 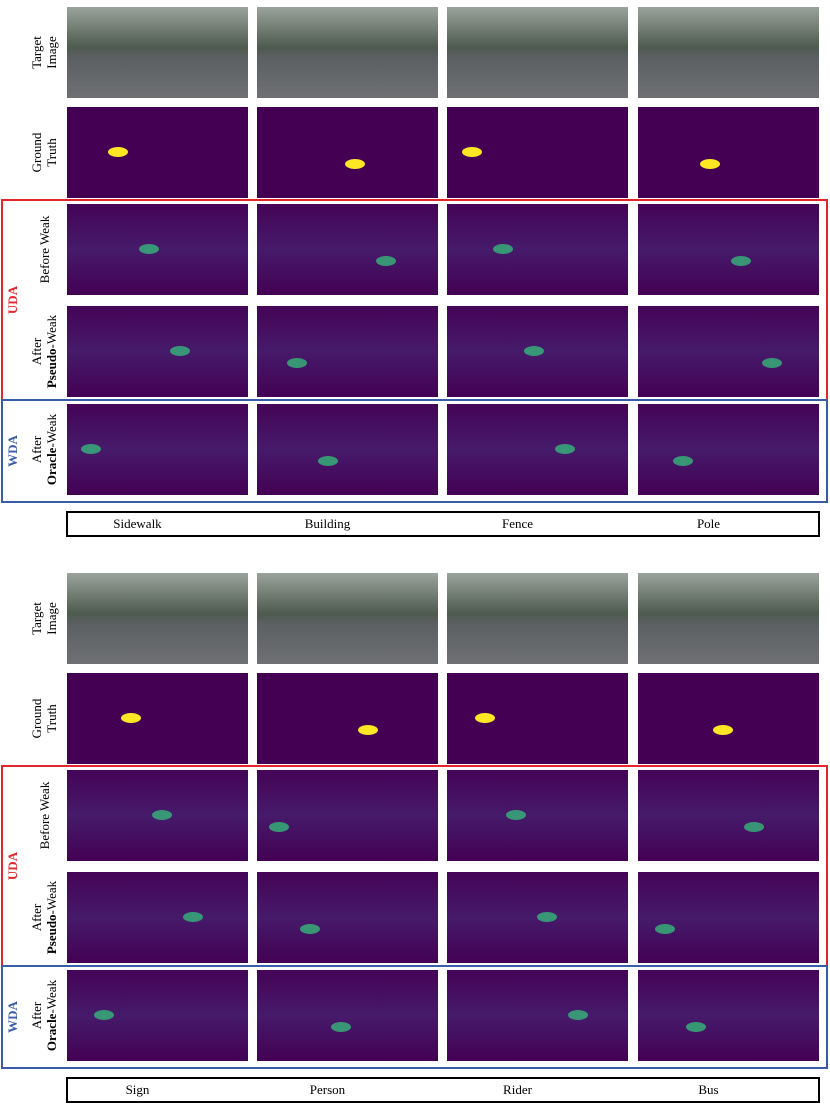 What do you see at coordinates (328, 1089) in the screenshot?
I see `class-label: Person` at bounding box center [328, 1089].